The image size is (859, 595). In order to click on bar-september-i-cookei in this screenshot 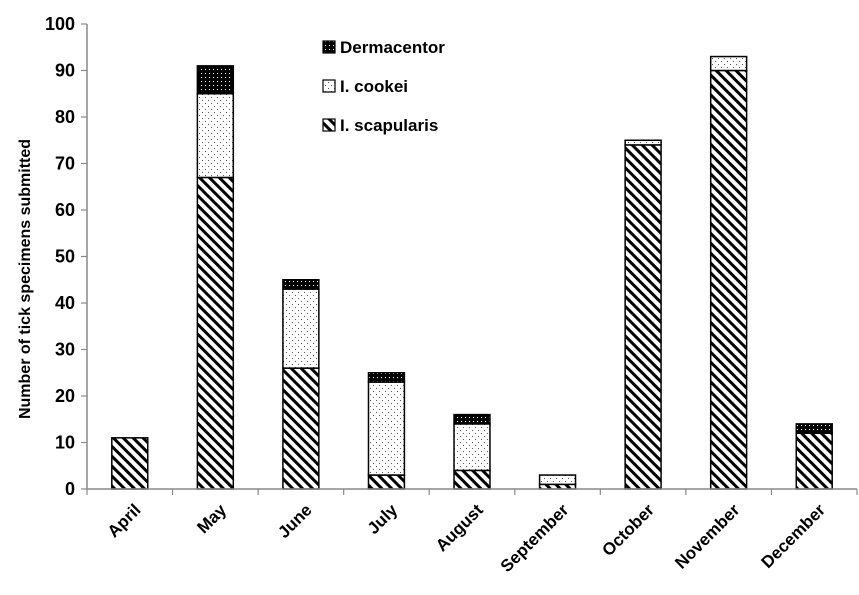, I will do `click(557, 480)`.